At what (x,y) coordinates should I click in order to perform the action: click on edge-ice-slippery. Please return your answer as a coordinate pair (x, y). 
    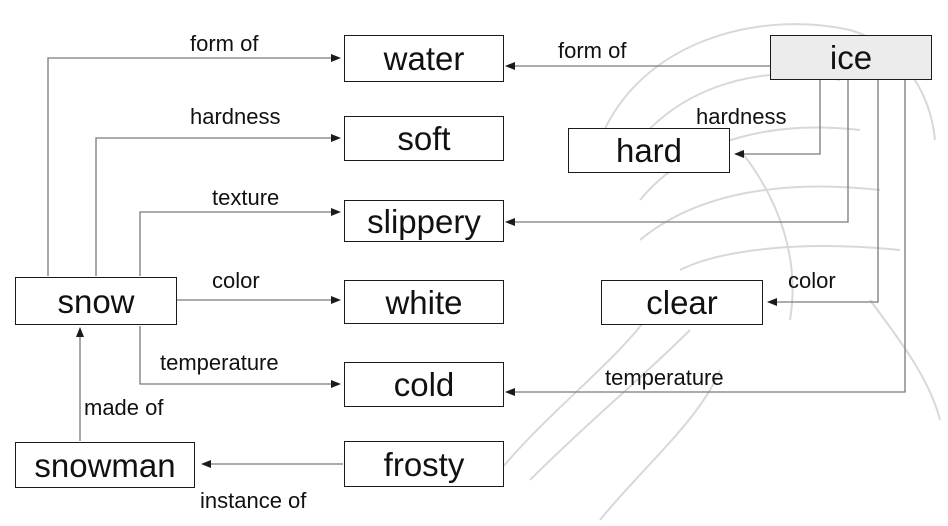
    Looking at the image, I should click on (680, 151).